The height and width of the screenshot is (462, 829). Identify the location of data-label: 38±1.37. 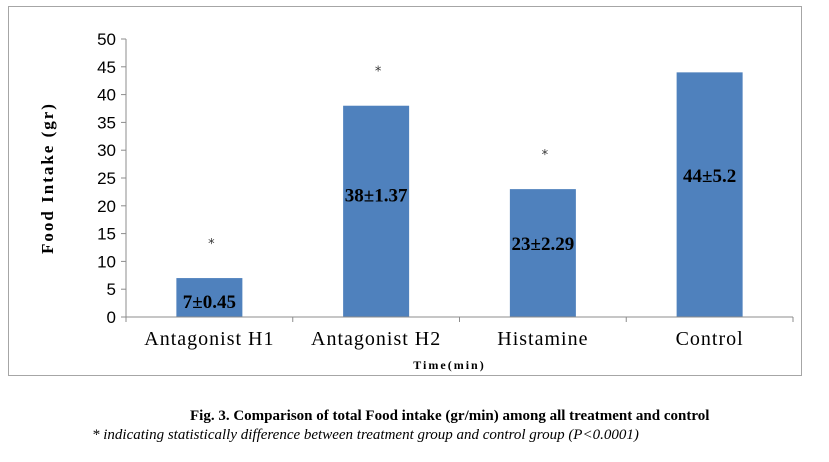
(376, 195).